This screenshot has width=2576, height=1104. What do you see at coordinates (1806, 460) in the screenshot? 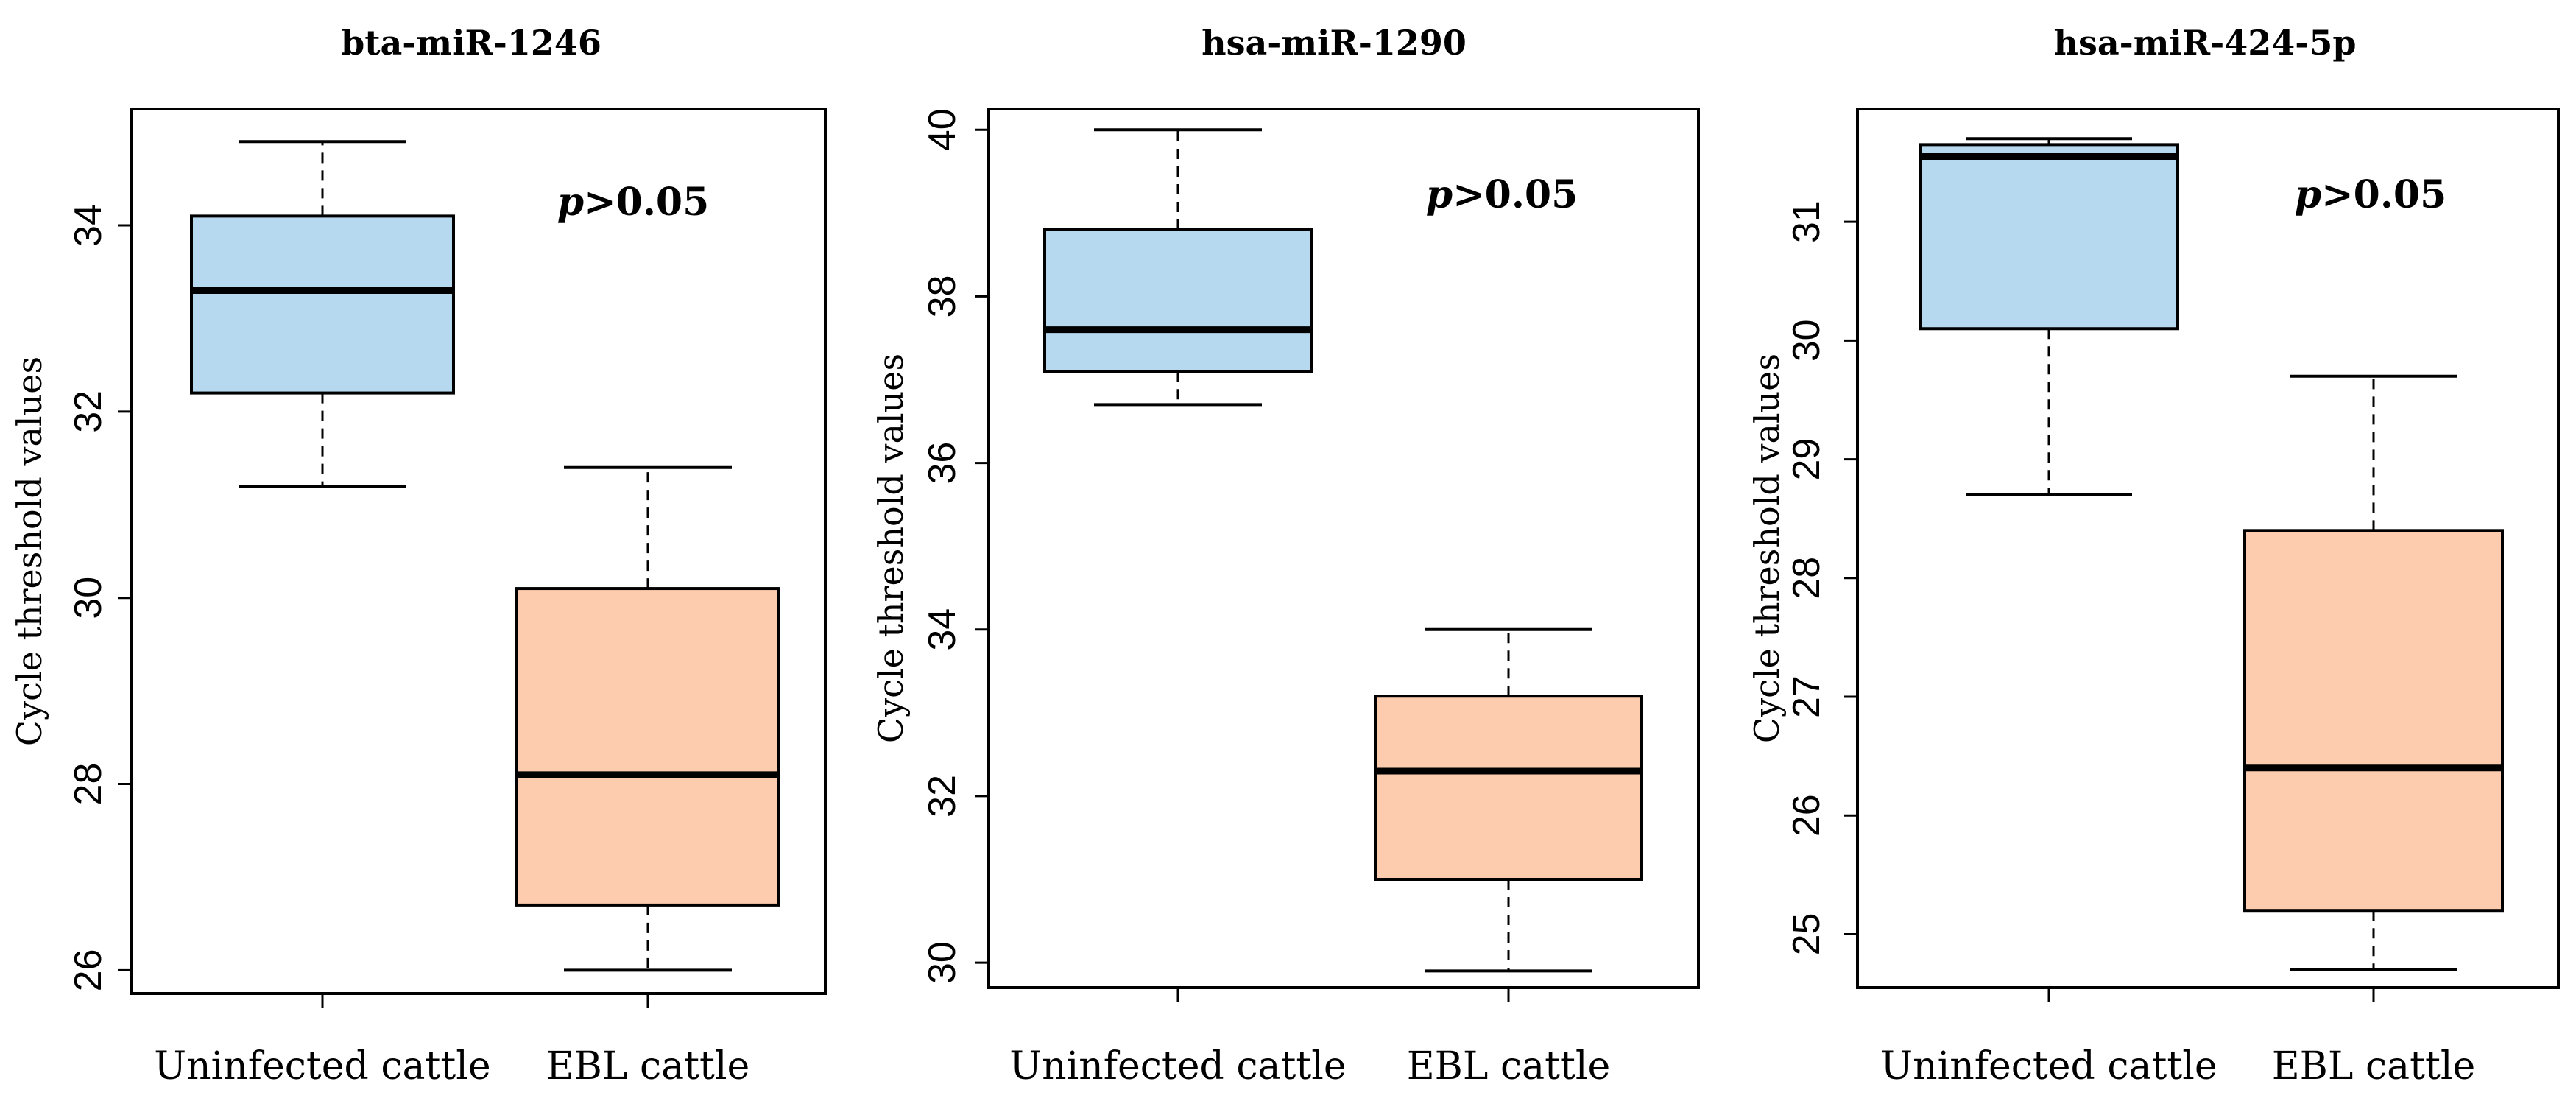
I see `y-tick-label: 29` at bounding box center [1806, 460].